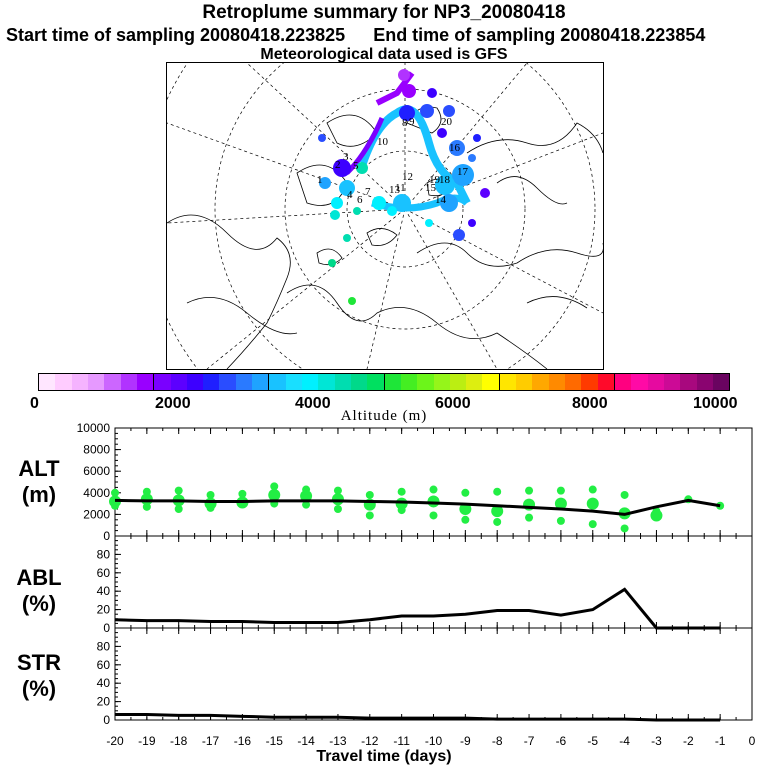 The height and width of the screenshot is (768, 768). I want to click on x-axis-label: Travel time (days), so click(384, 756).